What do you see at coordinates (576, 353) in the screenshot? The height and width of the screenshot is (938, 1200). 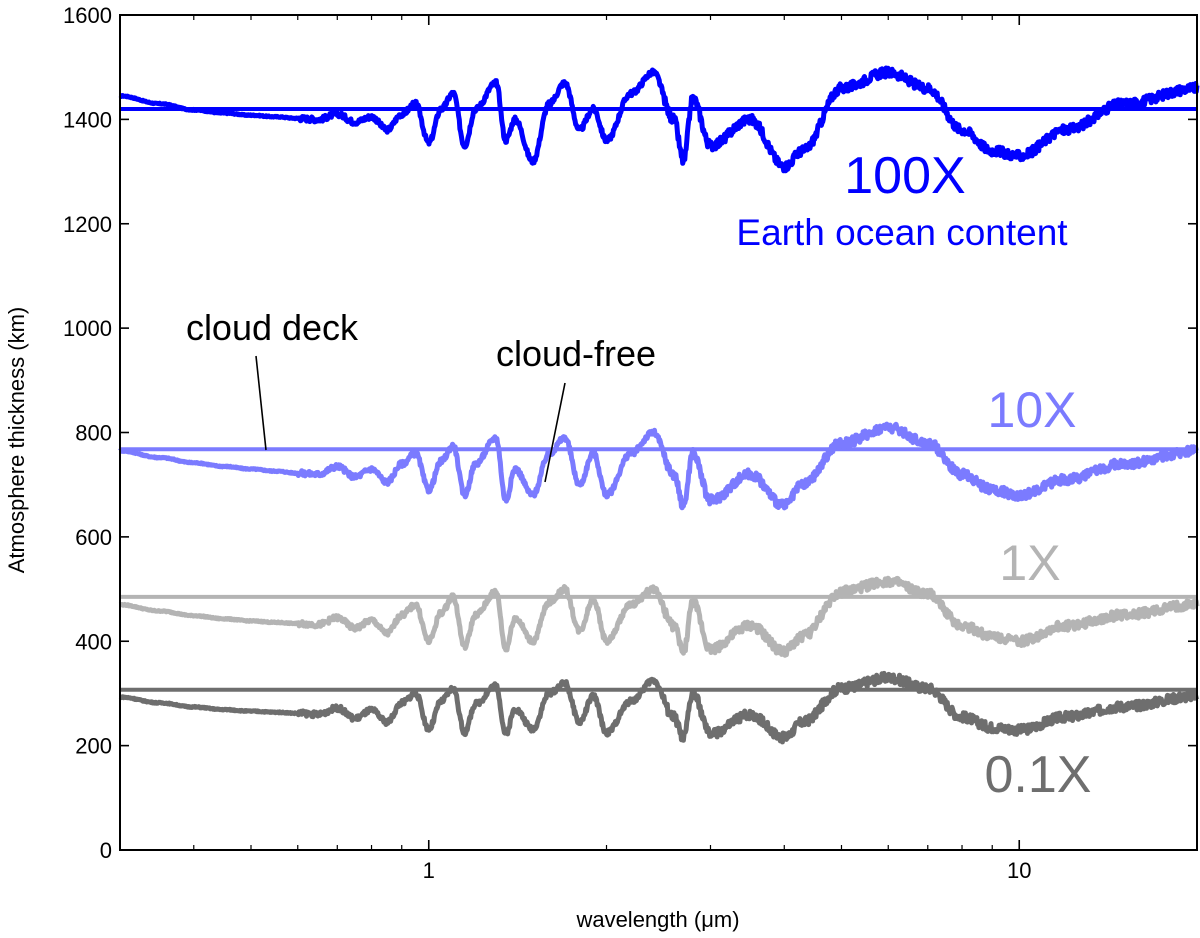 I see `label-cloud-free: cloud-free` at bounding box center [576, 353].